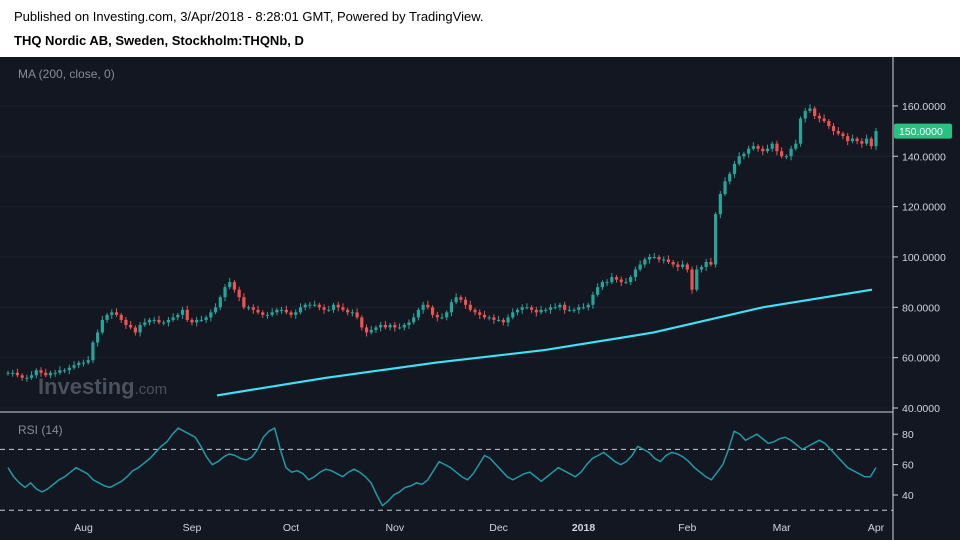 The height and width of the screenshot is (540, 960). I want to click on time-tick-label: Sep, so click(192, 528).